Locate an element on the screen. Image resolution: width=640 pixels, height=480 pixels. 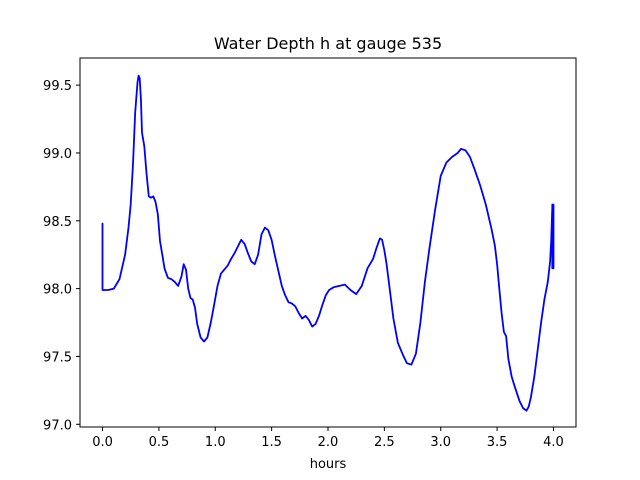
x-tick-label: 0.0 is located at coordinates (102, 442).